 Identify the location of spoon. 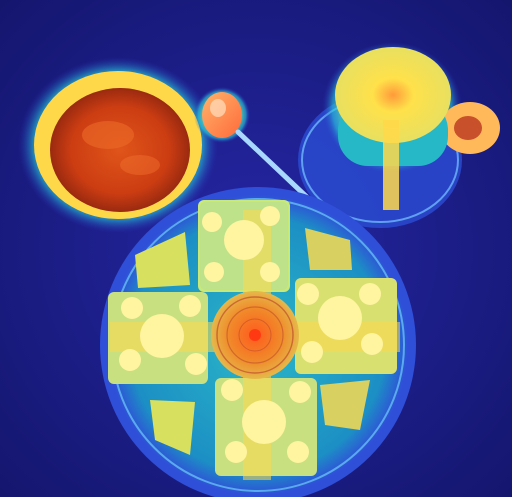
(253, 145).